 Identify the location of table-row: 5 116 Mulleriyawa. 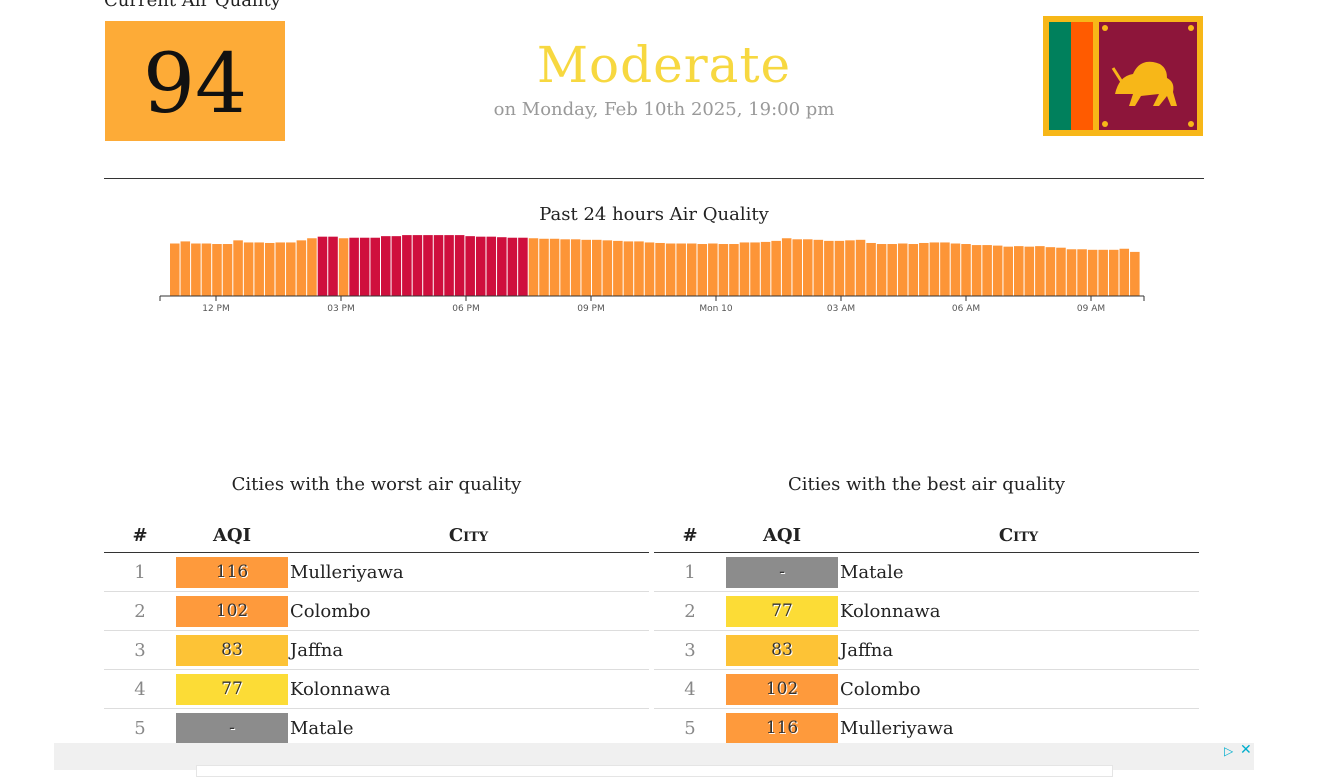
(926, 728).